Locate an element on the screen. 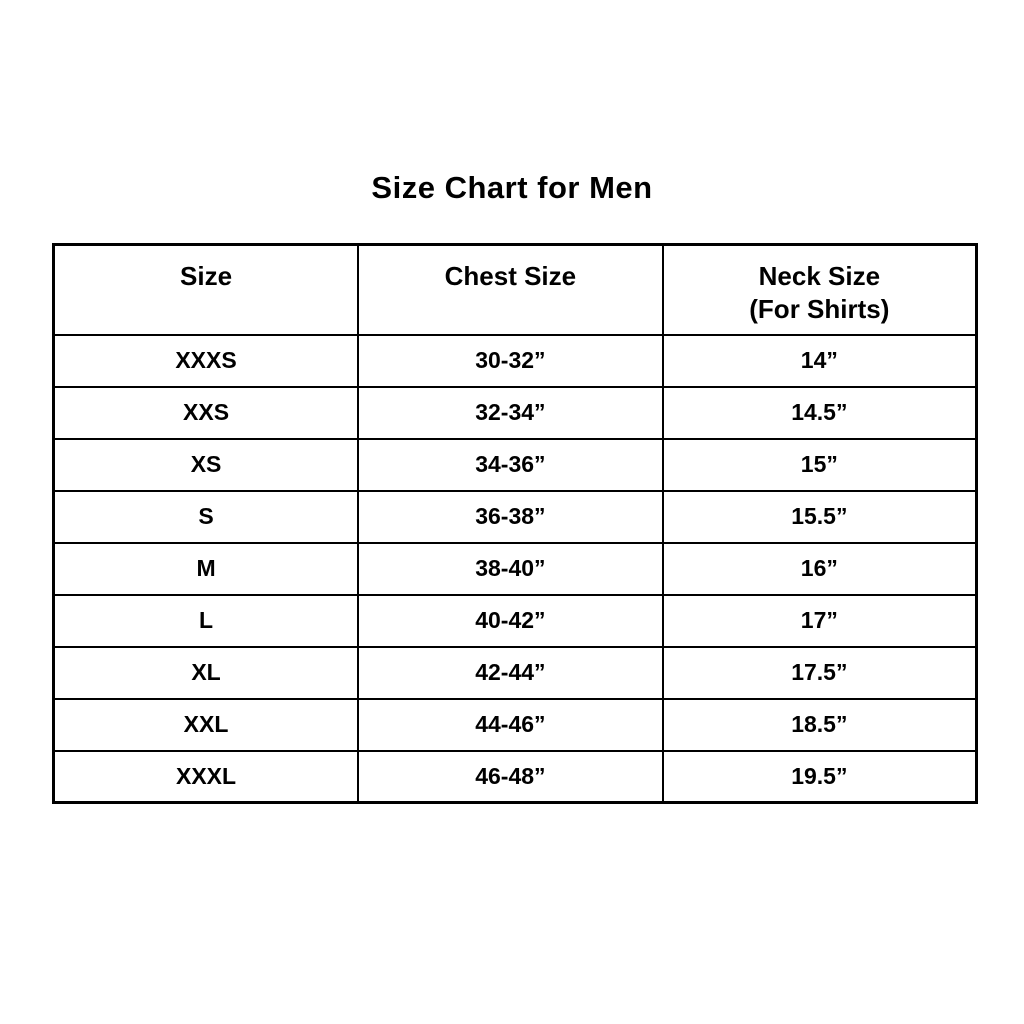 Image resolution: width=1024 pixels, height=1024 pixels. size-cell: M is located at coordinates (206, 568).